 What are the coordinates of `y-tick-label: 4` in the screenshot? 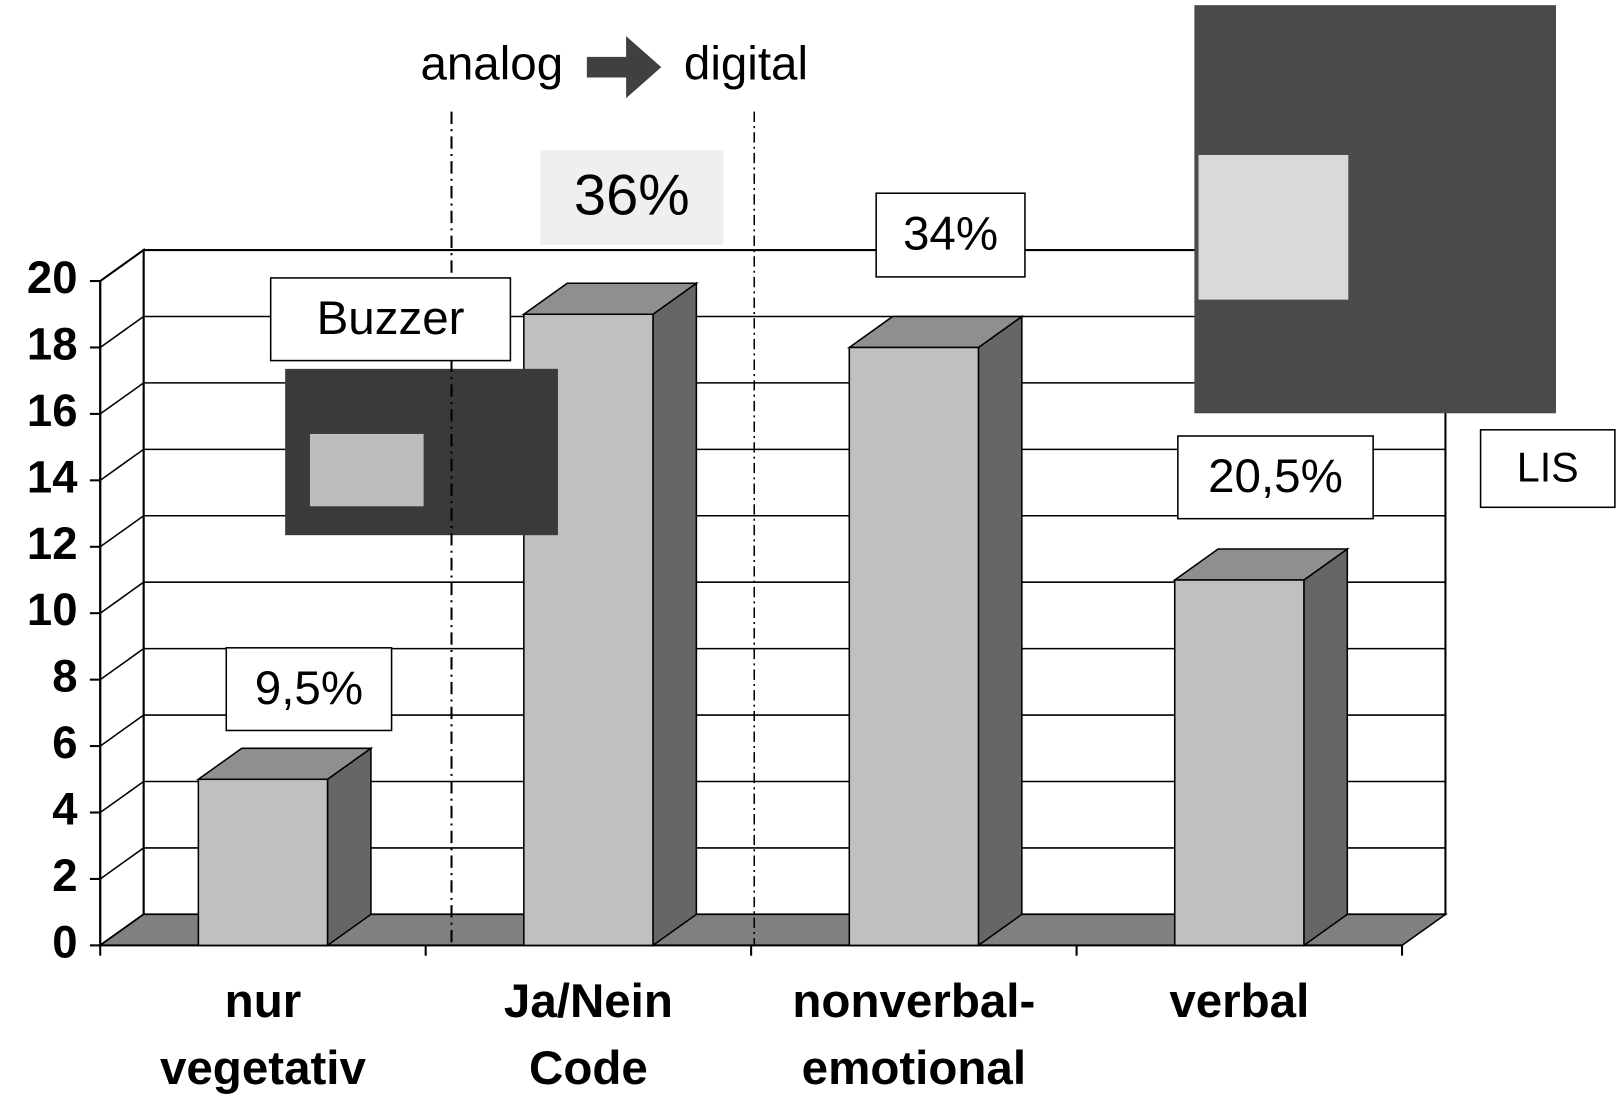 It's located at (65, 809).